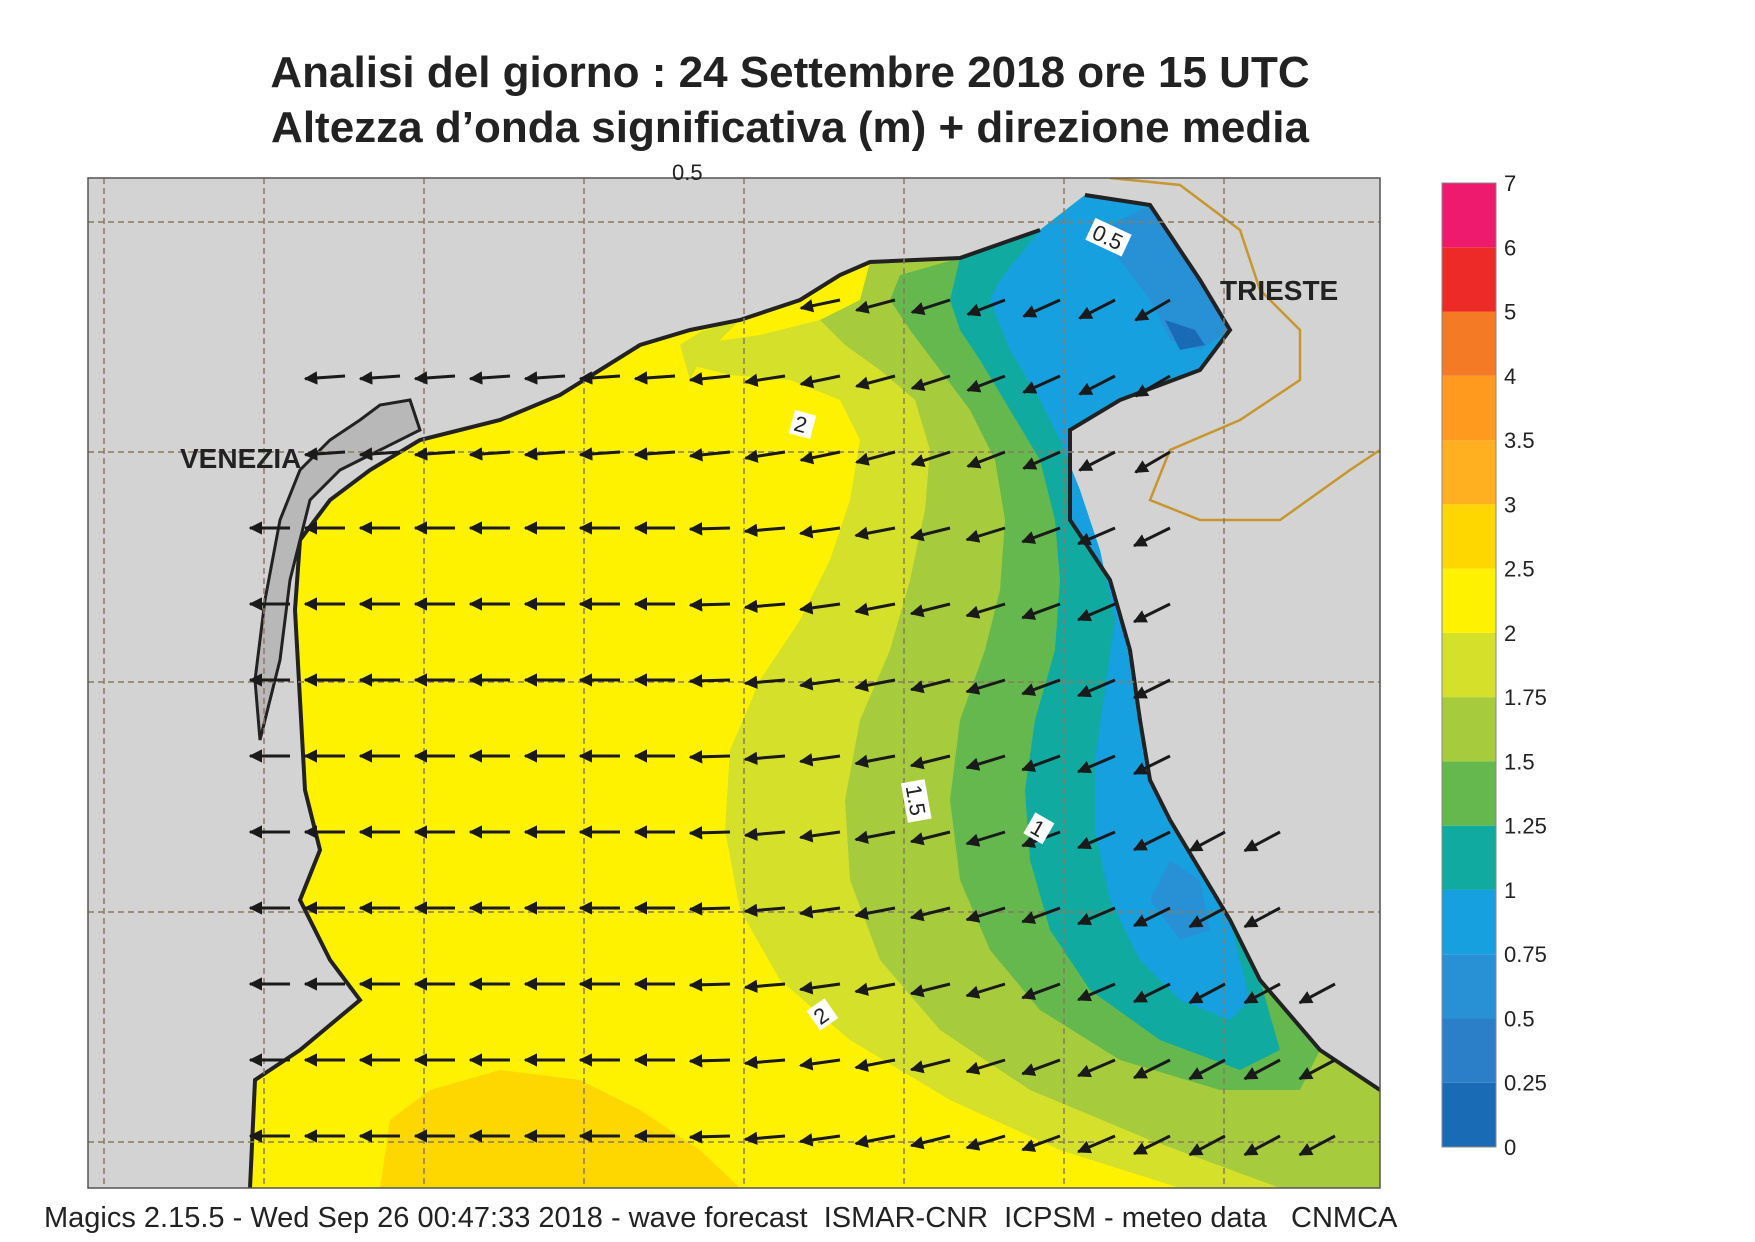  What do you see at coordinates (1519, 761) in the screenshot?
I see `colorbar-tick-label: 1.5` at bounding box center [1519, 761].